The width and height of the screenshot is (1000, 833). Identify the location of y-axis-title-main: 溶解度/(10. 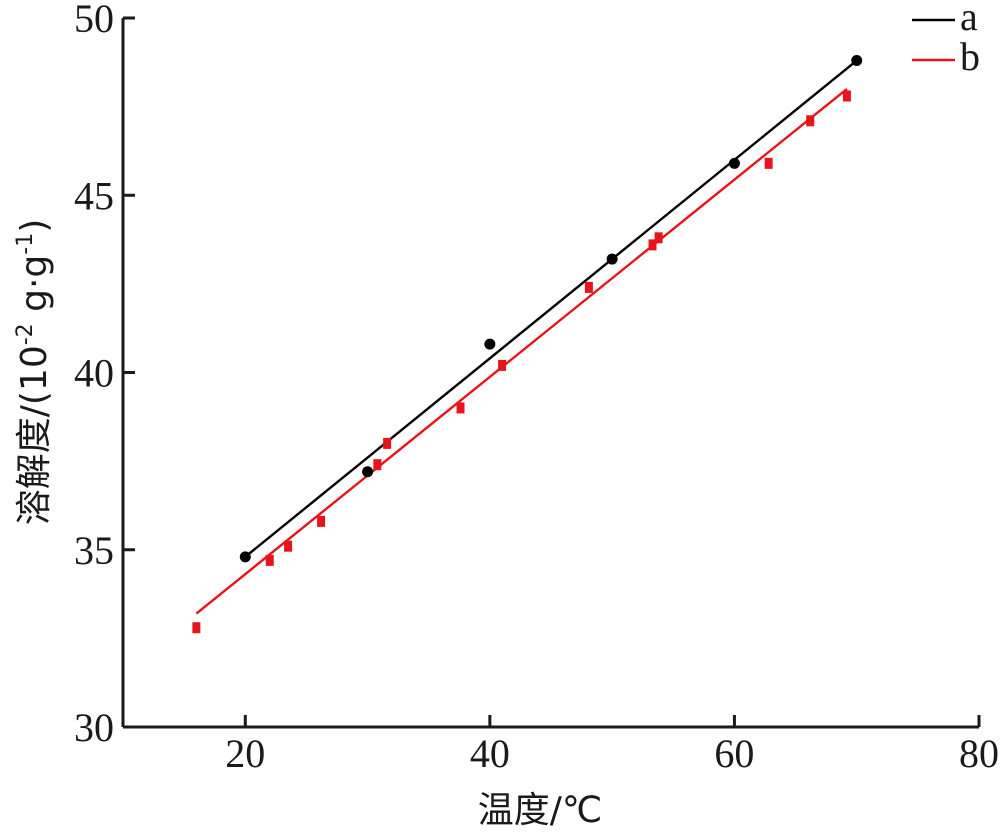
(34, 435).